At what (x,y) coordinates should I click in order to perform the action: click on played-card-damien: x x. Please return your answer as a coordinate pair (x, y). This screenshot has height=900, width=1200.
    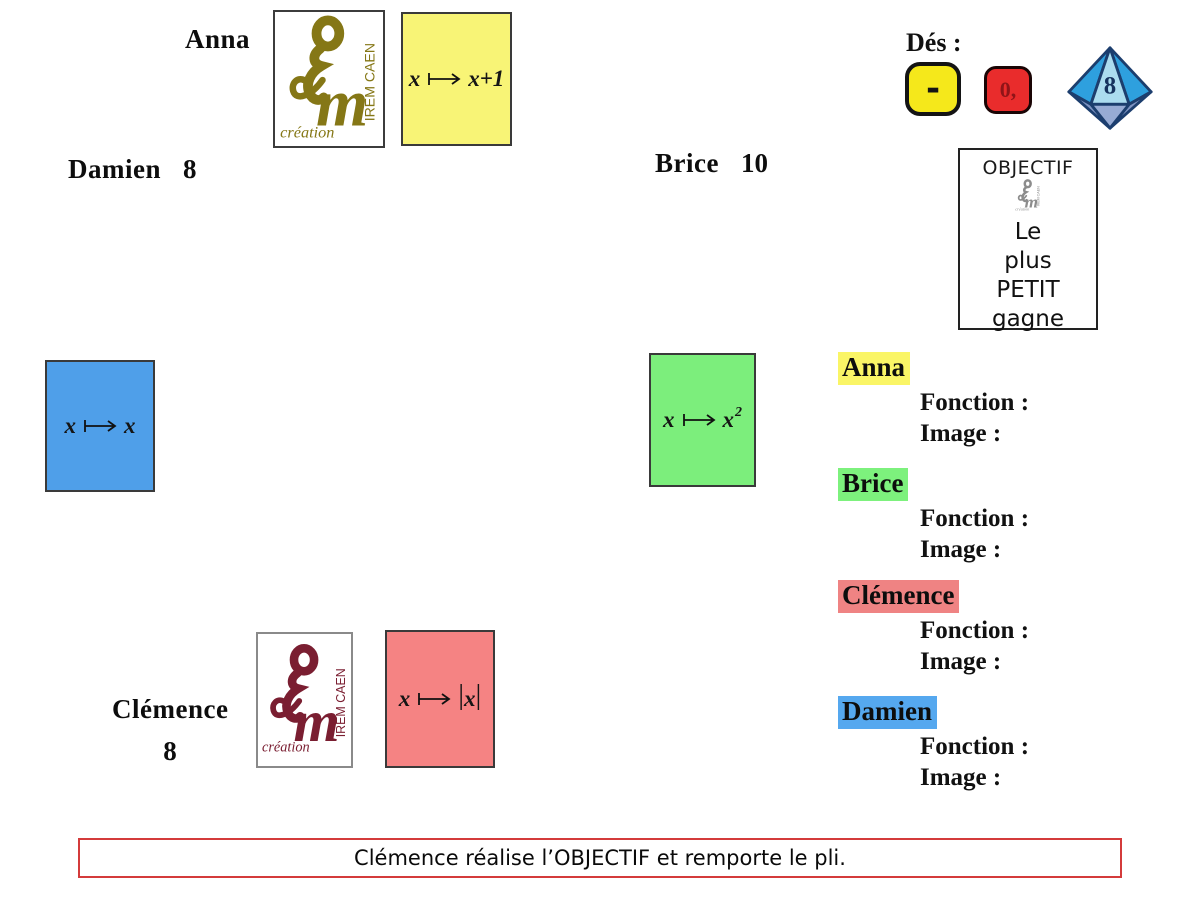
    Looking at the image, I should click on (100, 426).